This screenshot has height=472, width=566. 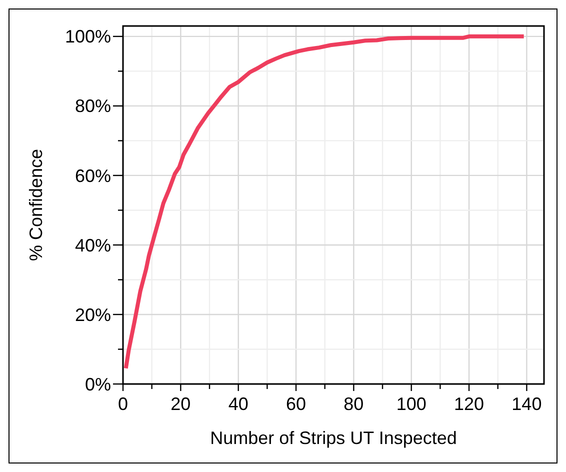 I want to click on x-tick-label: 140, so click(x=527, y=404).